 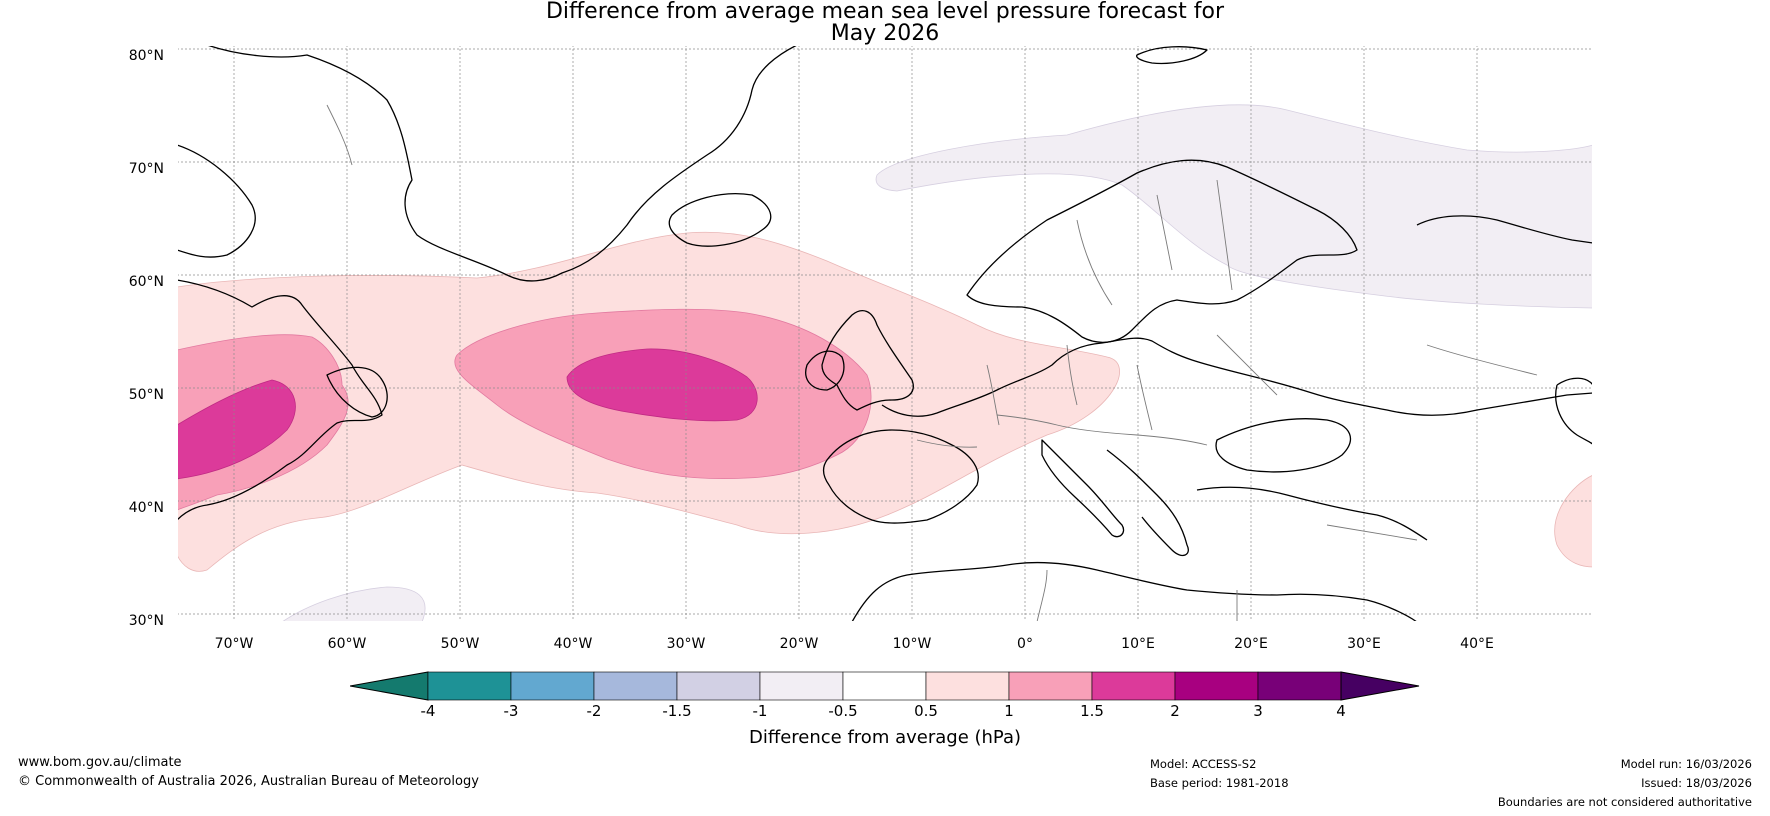 What do you see at coordinates (825, 370) in the screenshot?
I see `ireland-coastline` at bounding box center [825, 370].